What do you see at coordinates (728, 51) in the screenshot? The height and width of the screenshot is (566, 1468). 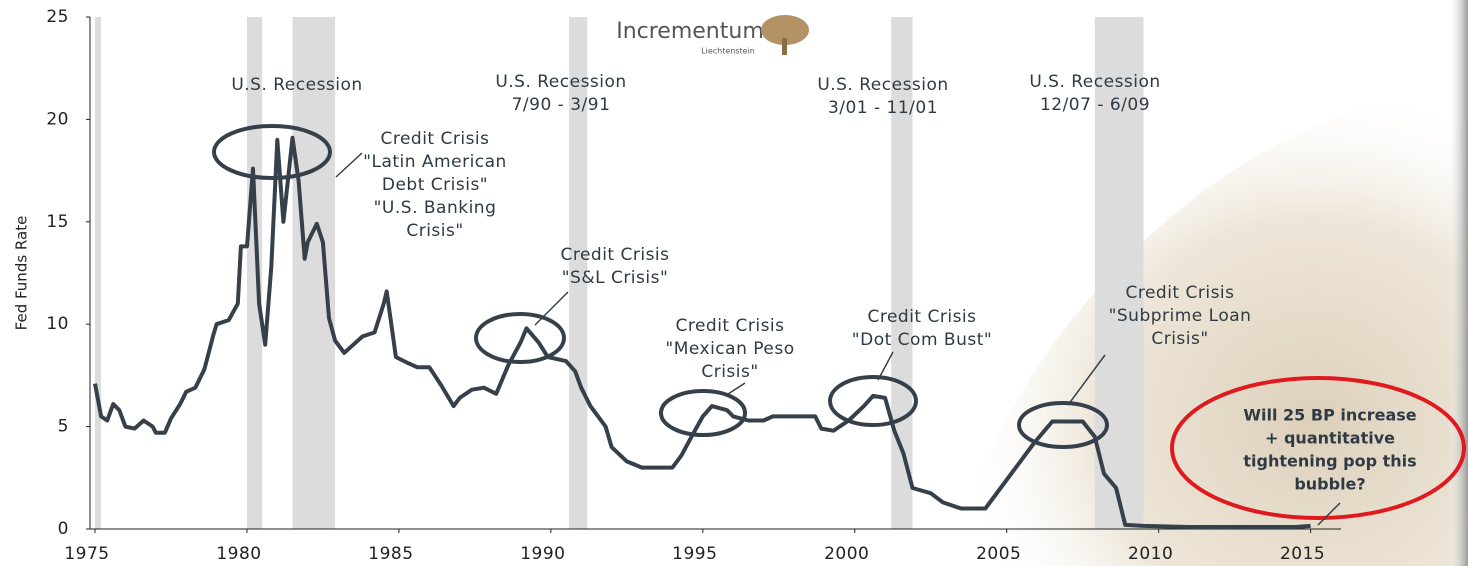 I see `logo-place: Liechtenstein` at bounding box center [728, 51].